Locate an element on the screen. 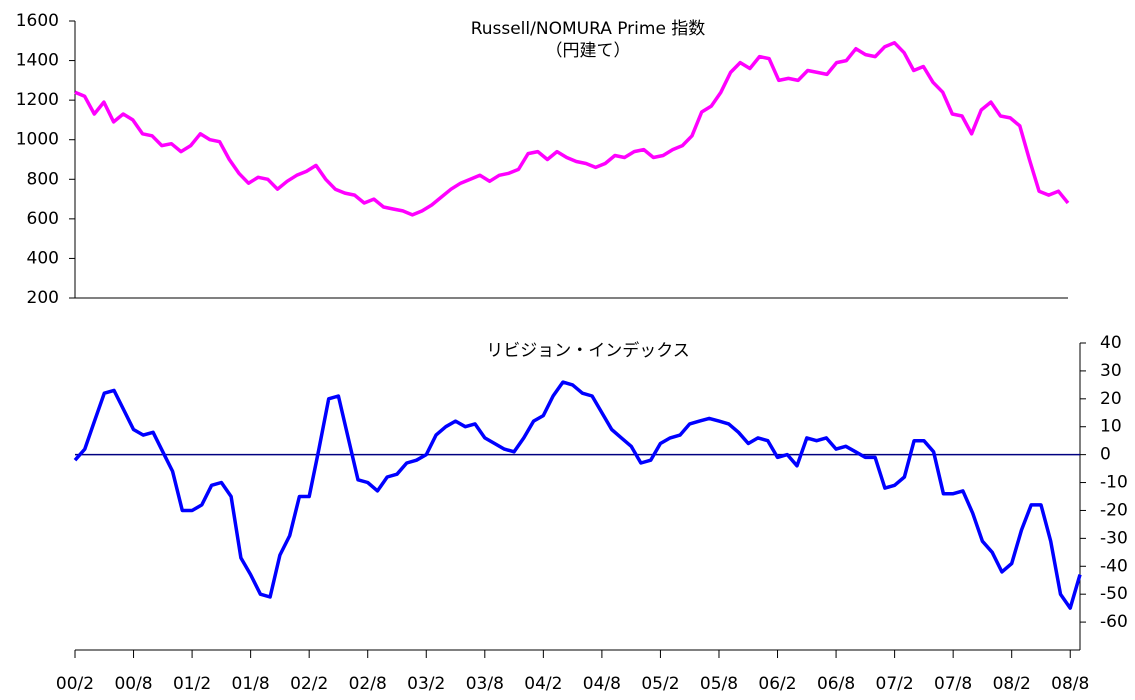 The height and width of the screenshot is (700, 1135). x-tick-label: 06/2 is located at coordinates (777, 684).